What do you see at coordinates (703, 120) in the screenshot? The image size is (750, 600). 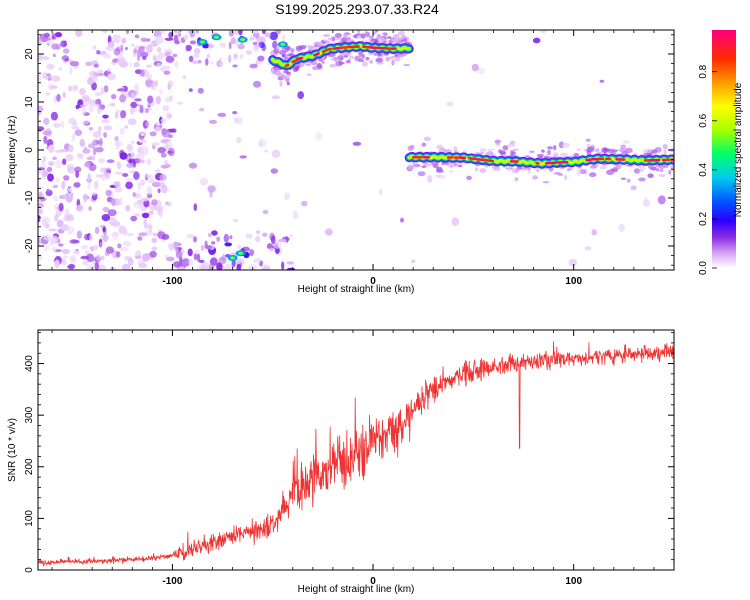 I see `colorbar-tick-label: 0.6` at bounding box center [703, 120].